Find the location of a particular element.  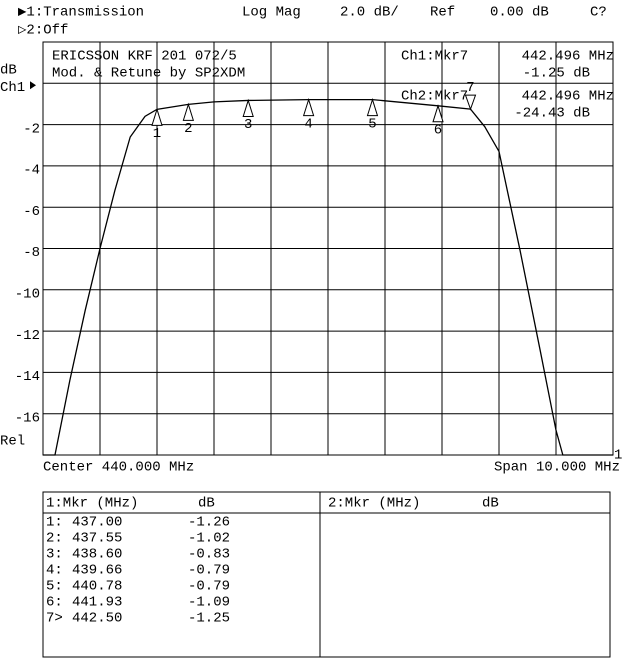

table-cell: 442.50 is located at coordinates (97, 619).